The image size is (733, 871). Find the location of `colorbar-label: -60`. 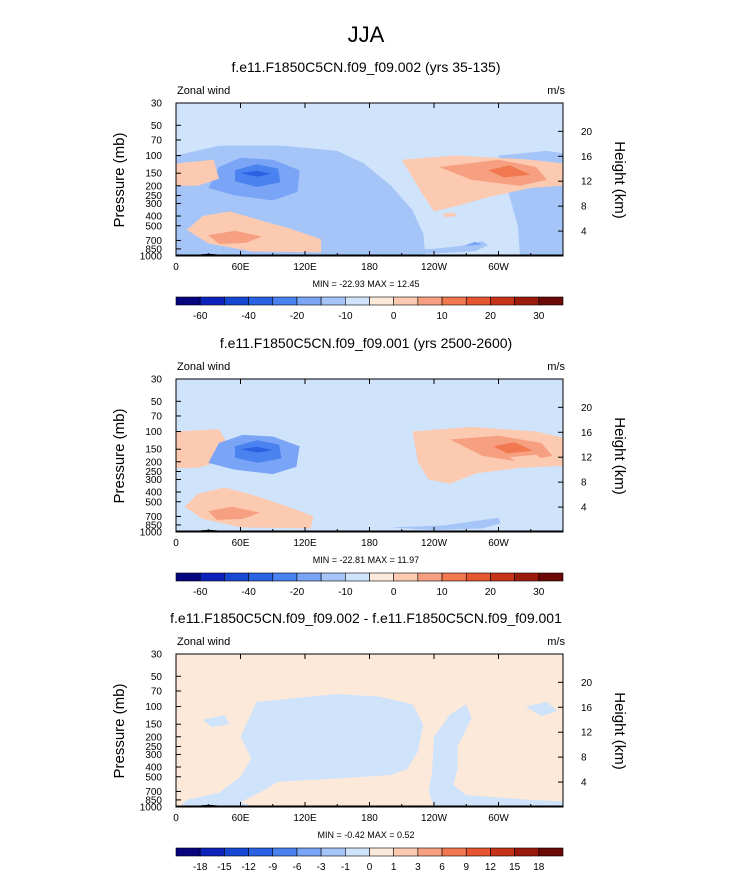

colorbar-label: -60 is located at coordinates (200, 316).